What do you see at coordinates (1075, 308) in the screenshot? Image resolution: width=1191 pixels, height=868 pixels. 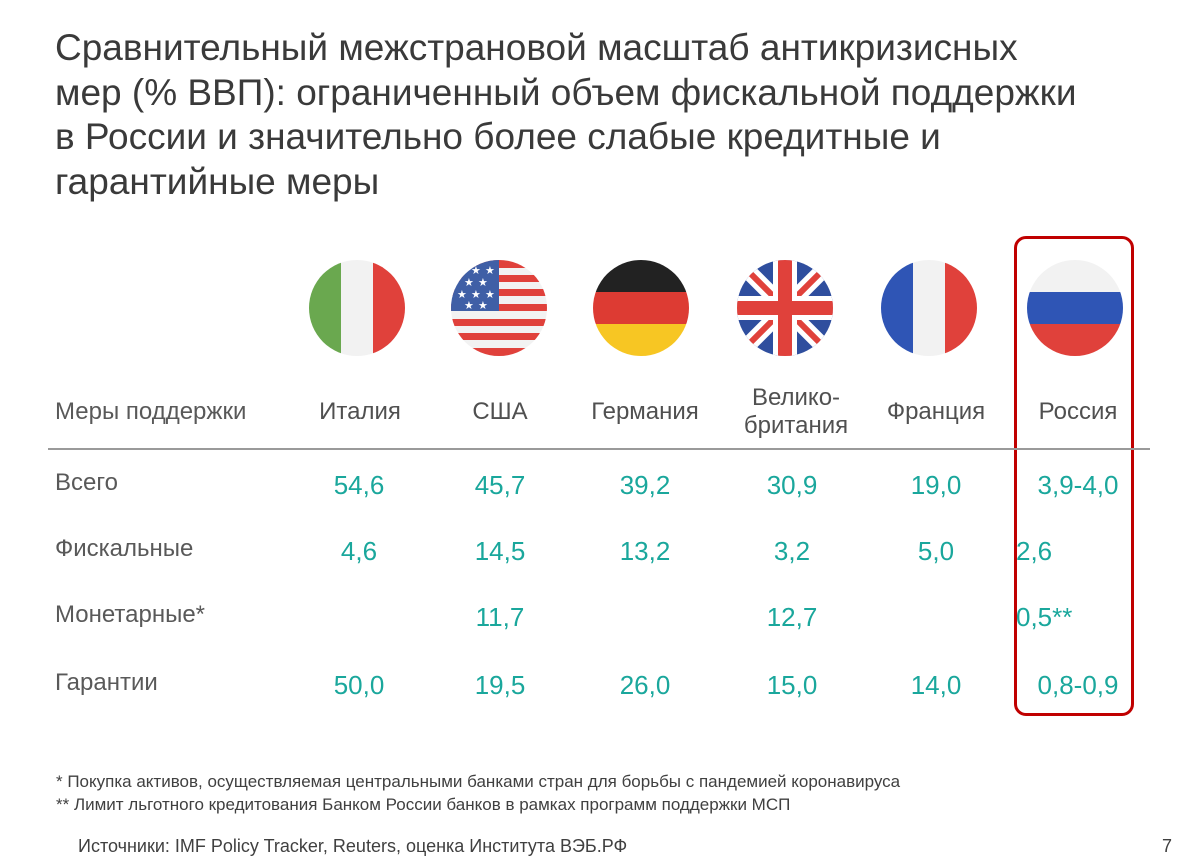 I see `russia-flag-icon` at bounding box center [1075, 308].